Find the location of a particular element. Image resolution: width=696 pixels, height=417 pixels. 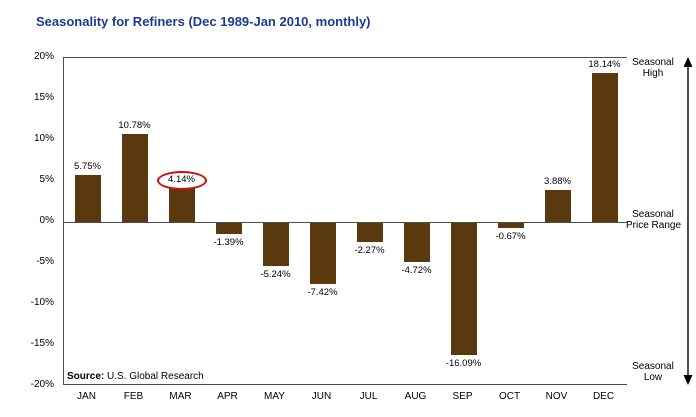

bar-value-label: -1.39% is located at coordinates (228, 243).